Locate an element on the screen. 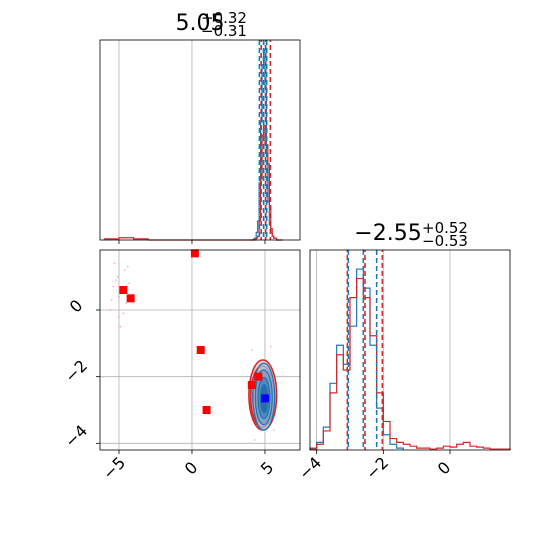  scatter-x-tick-label: −5 is located at coordinates (114, 468).